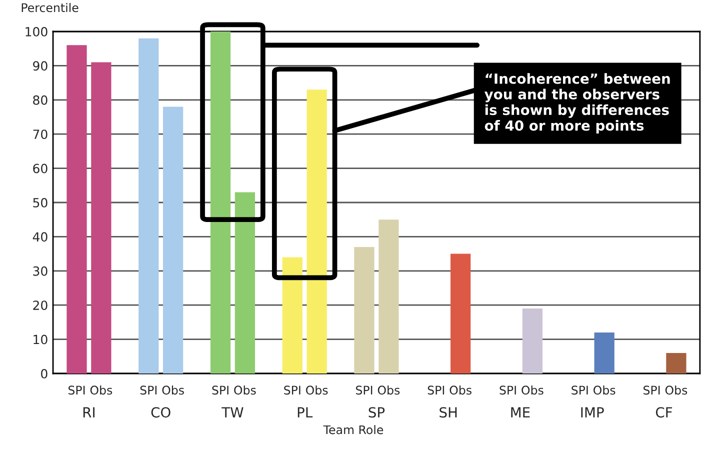 This screenshot has height=450, width=707. Describe the element at coordinates (305, 412) in the screenshot. I see `x-tick-label: PL` at that location.